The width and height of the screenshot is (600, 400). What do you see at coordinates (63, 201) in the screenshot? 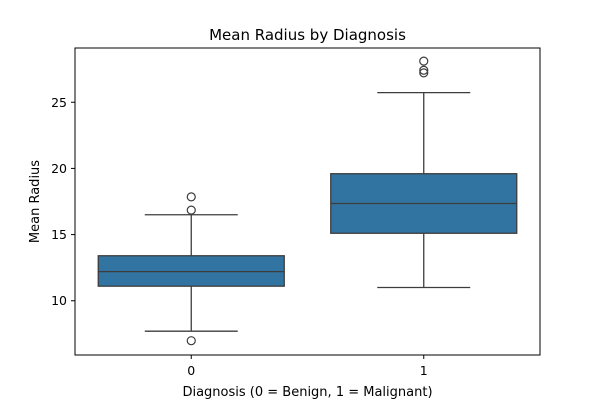
I see `y-axis: 10 15 20 25` at bounding box center [63, 201].